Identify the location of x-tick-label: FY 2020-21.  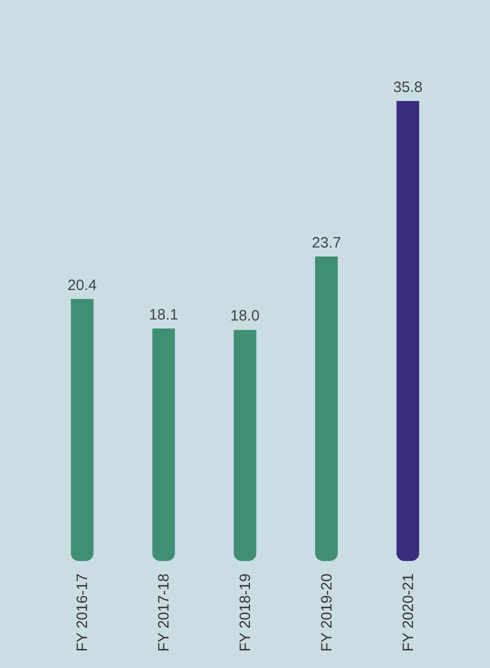
(408, 613).